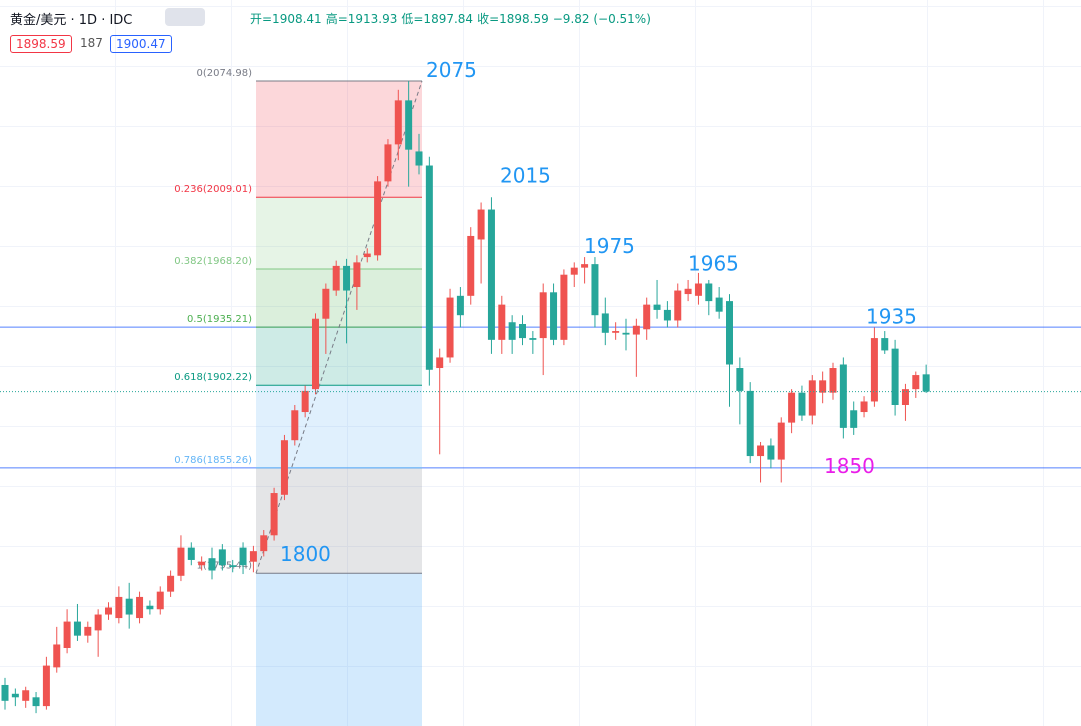 This screenshot has width=1081, height=726. Describe the element at coordinates (213, 377) in the screenshot. I see `fib-label: 0.618(1902.22)` at that location.